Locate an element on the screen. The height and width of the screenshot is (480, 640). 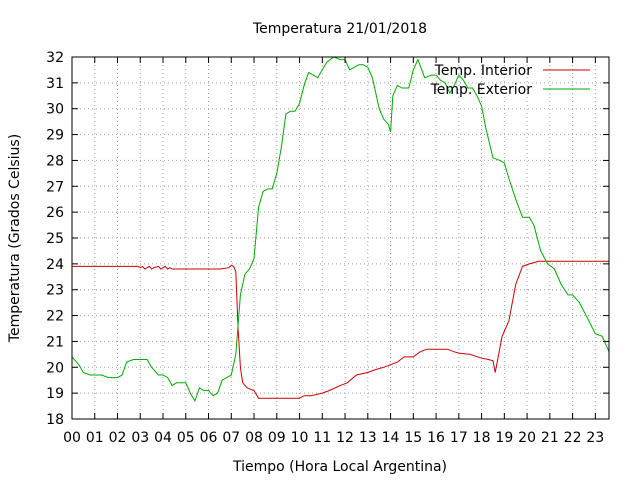
y-tick-label: 24 is located at coordinates (55, 265).